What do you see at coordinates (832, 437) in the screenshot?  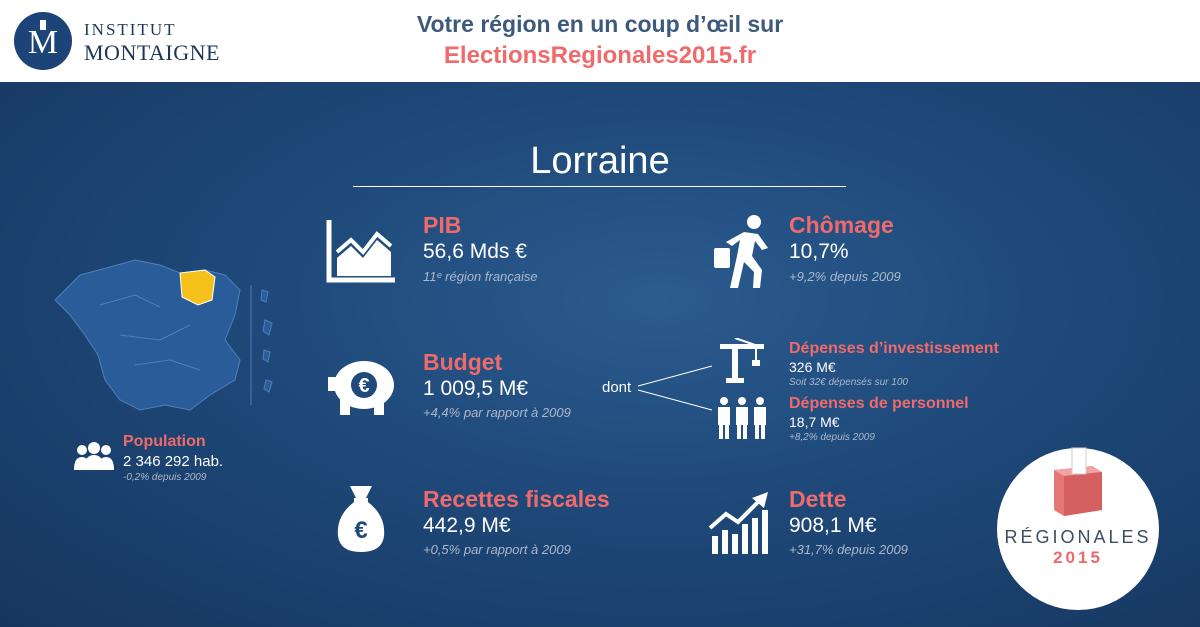 I see `personnel-note: +8,2% depuis 2009` at bounding box center [832, 437].